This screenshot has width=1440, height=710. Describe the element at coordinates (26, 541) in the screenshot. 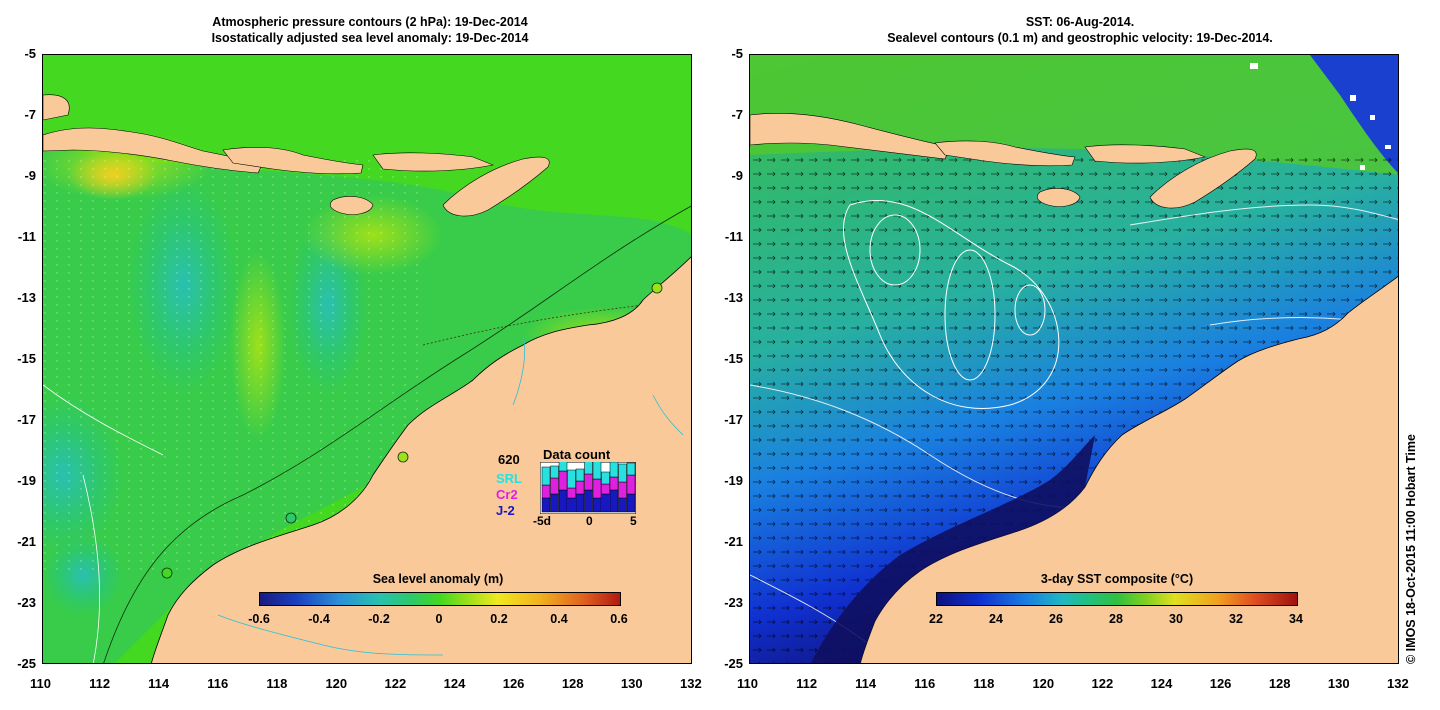

I see `left-y-tick--21: -21` at that location.